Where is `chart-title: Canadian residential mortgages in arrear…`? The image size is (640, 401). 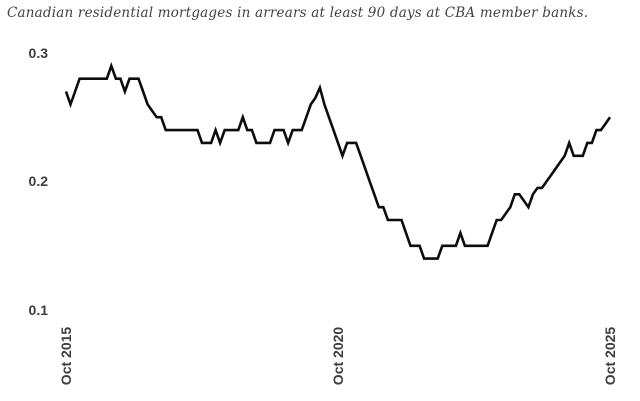
chart-title: Canadian residential mortgages in arrear… is located at coordinates (298, 13).